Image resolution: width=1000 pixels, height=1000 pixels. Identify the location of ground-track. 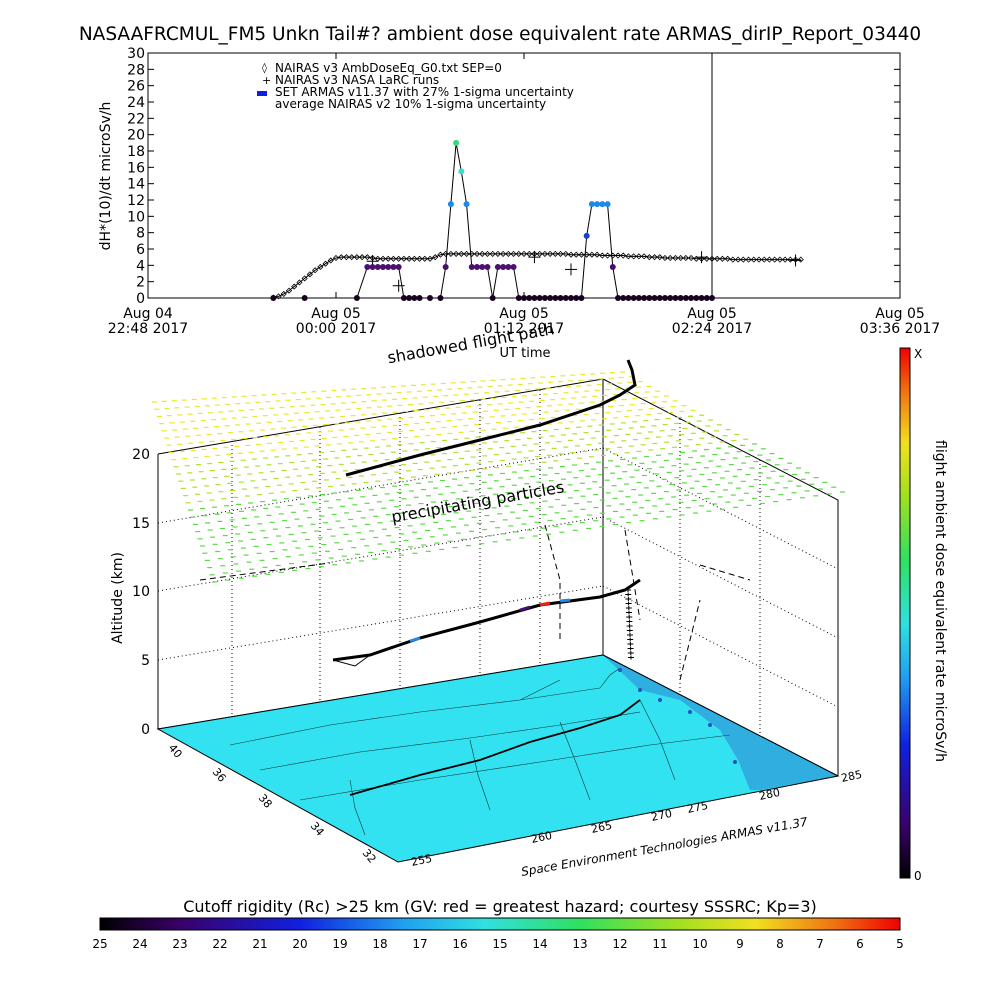
(495, 747).